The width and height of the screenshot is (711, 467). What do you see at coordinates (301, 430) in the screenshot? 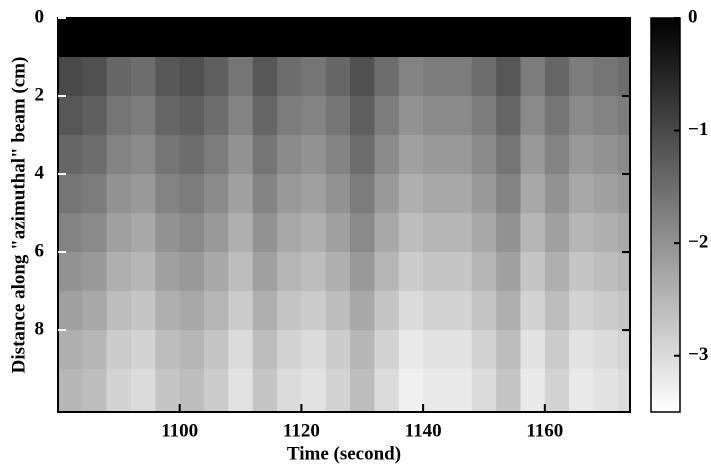
I see `x-tick-label: 1120` at bounding box center [301, 430].